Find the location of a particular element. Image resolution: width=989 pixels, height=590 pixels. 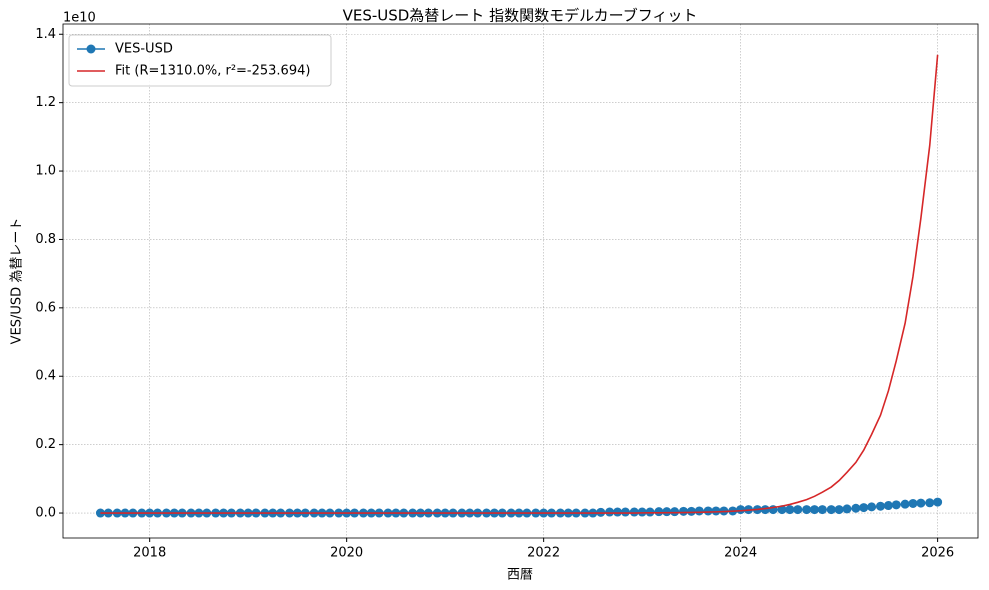

legend-label: Fit (R=1310.0%, r²=-253.694) is located at coordinates (212, 71).